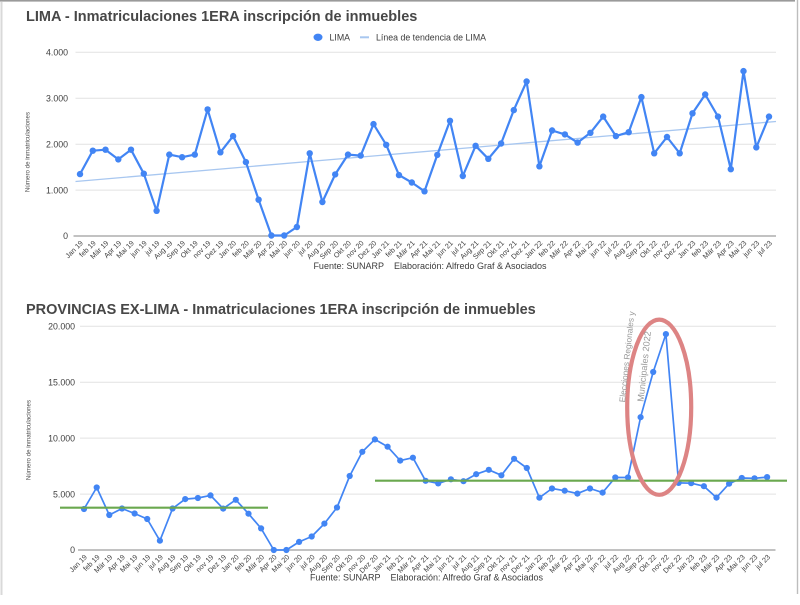 Image resolution: width=800 pixels, height=605 pixels. What do you see at coordinates (64, 494) in the screenshot?
I see `svg-text: 5.000` at bounding box center [64, 494].